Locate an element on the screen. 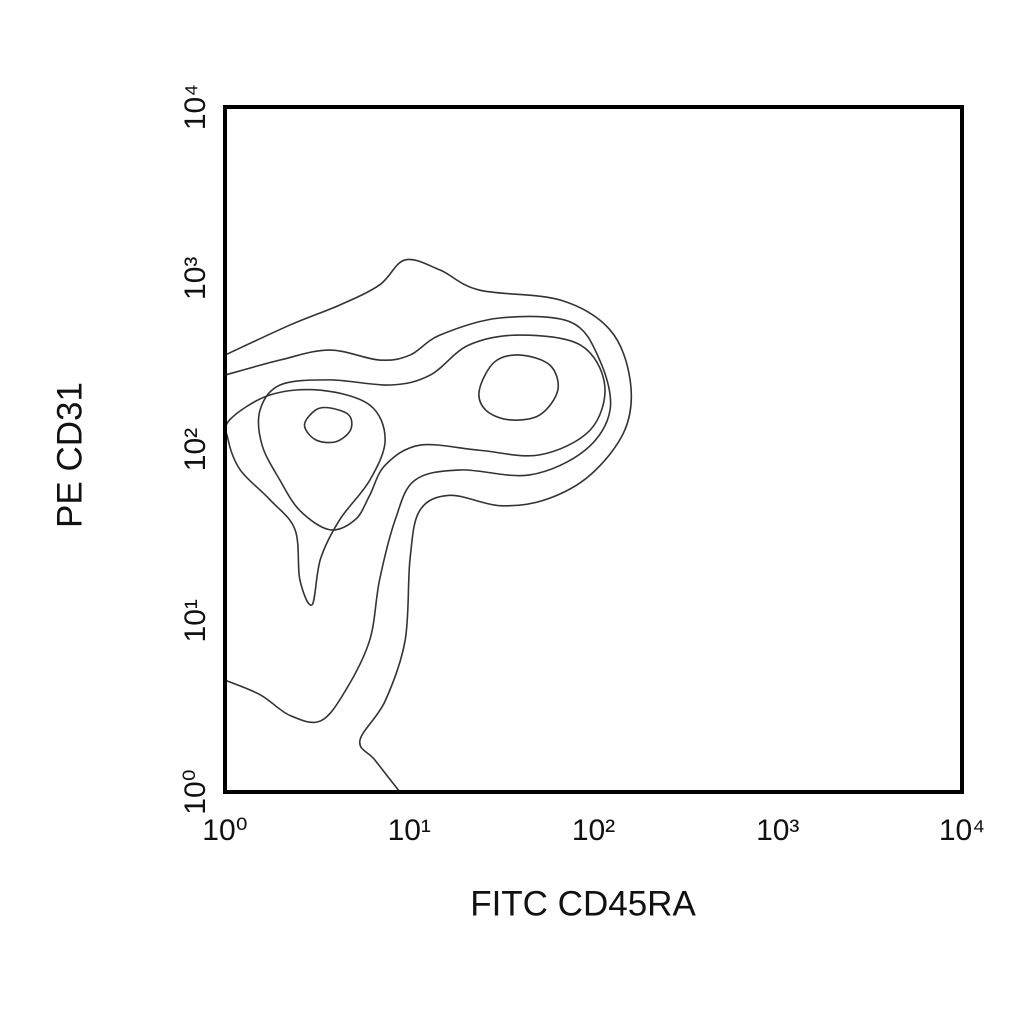 This screenshot has height=1024, width=1024. y-tick-label: 10⁰ is located at coordinates (195, 791).